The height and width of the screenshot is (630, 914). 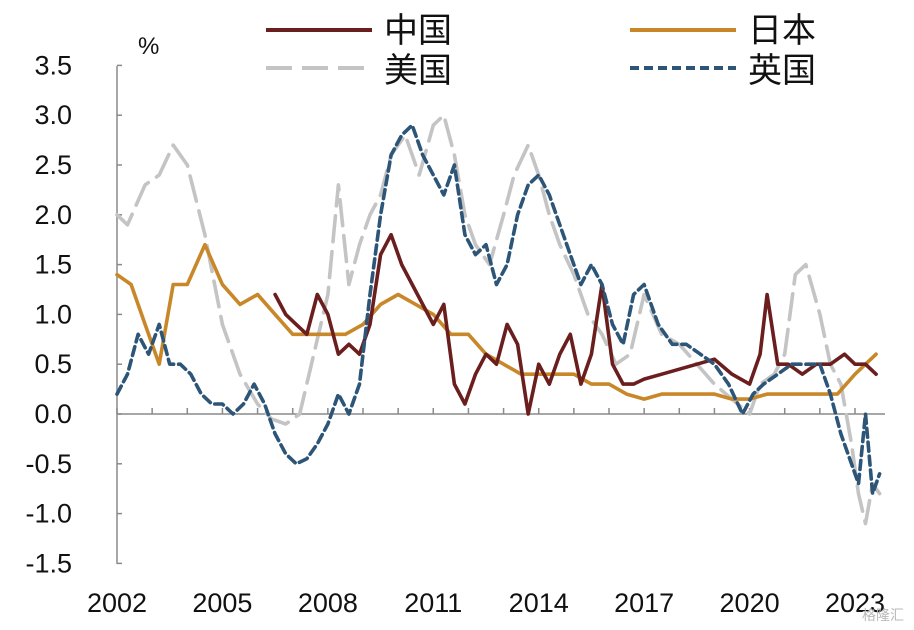 I want to click on y-tick-label: 3.5, so click(x=53, y=65).